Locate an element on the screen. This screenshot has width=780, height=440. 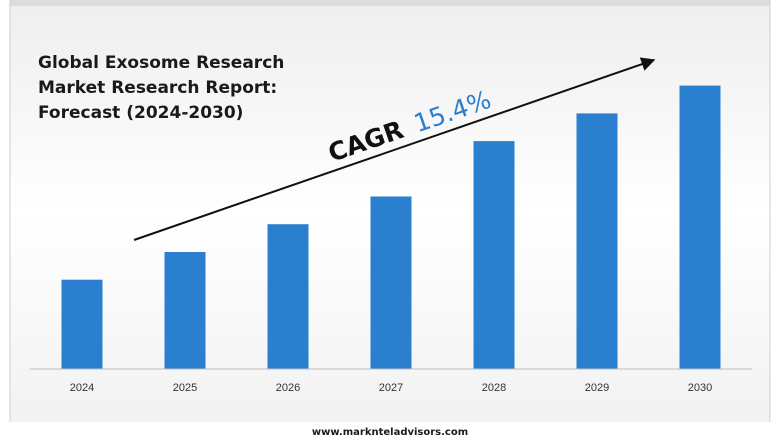
footer-bar is located at coordinates (390, 431).